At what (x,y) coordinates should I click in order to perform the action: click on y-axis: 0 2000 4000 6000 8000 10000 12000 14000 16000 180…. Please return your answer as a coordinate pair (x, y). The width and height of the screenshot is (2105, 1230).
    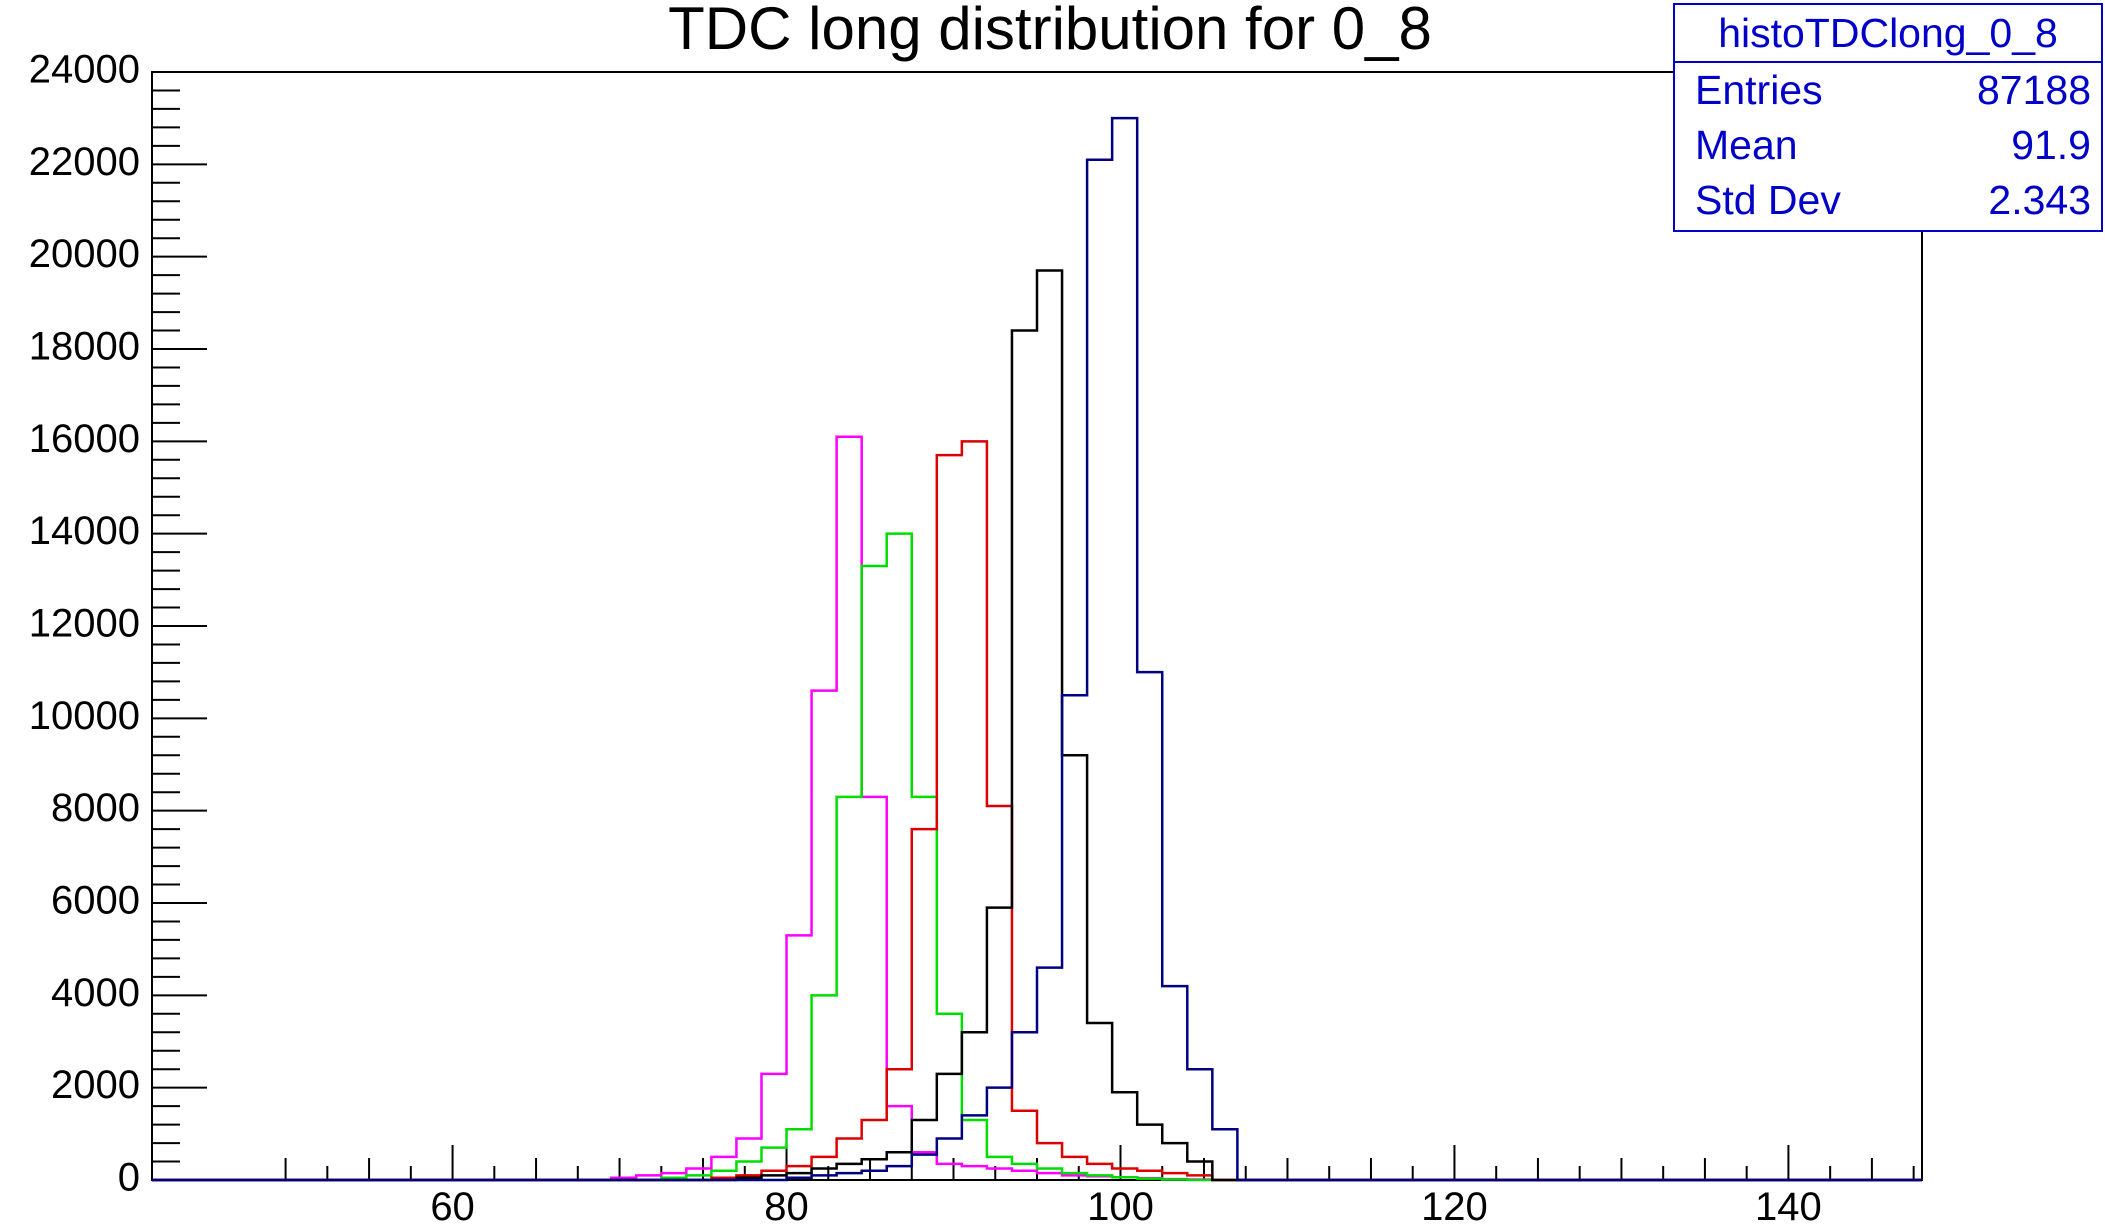
    Looking at the image, I should click on (118, 624).